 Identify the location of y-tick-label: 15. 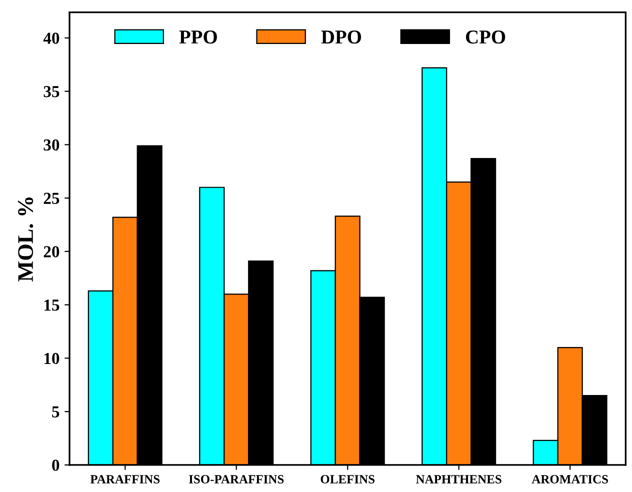
(52, 305).